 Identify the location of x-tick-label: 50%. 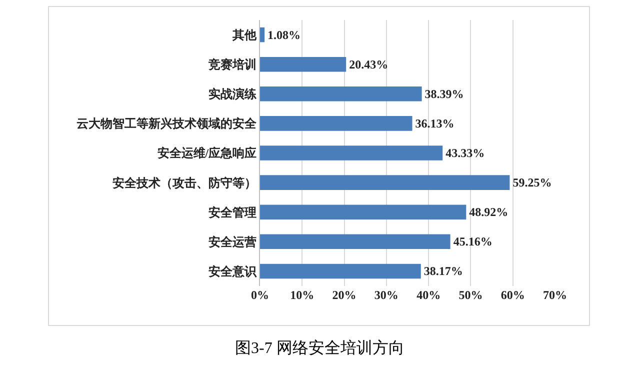
(470, 295).